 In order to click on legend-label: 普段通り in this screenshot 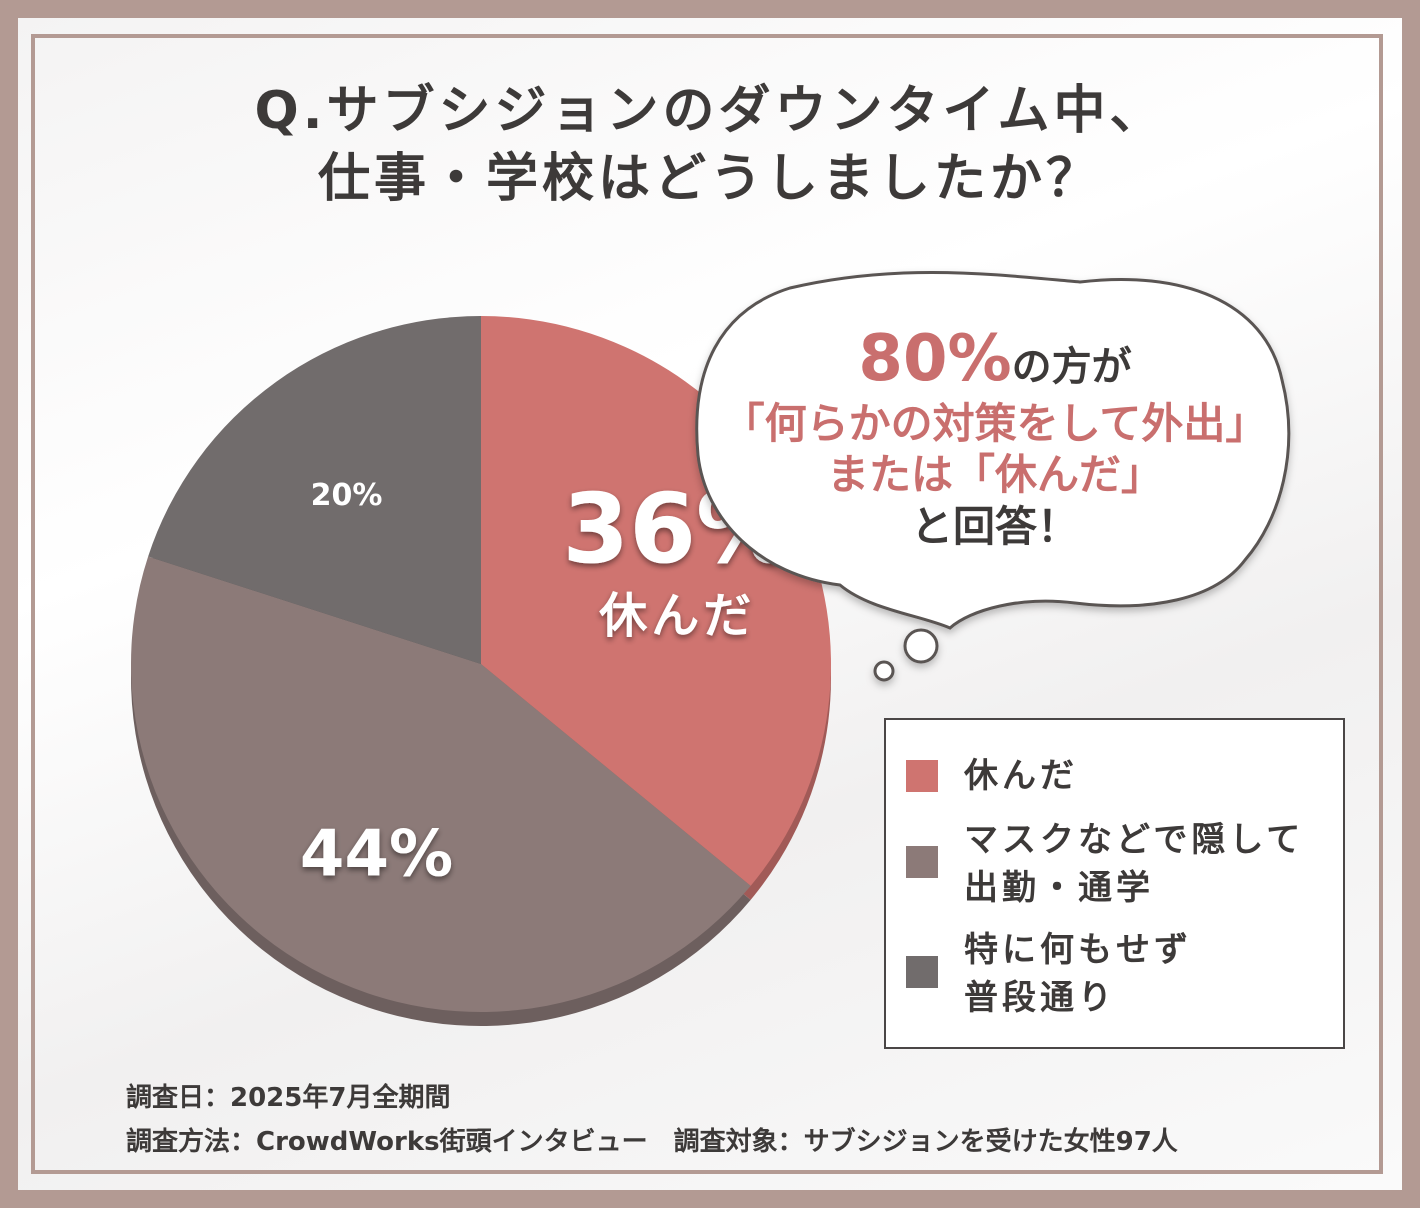, I will do `click(1040, 998)`.